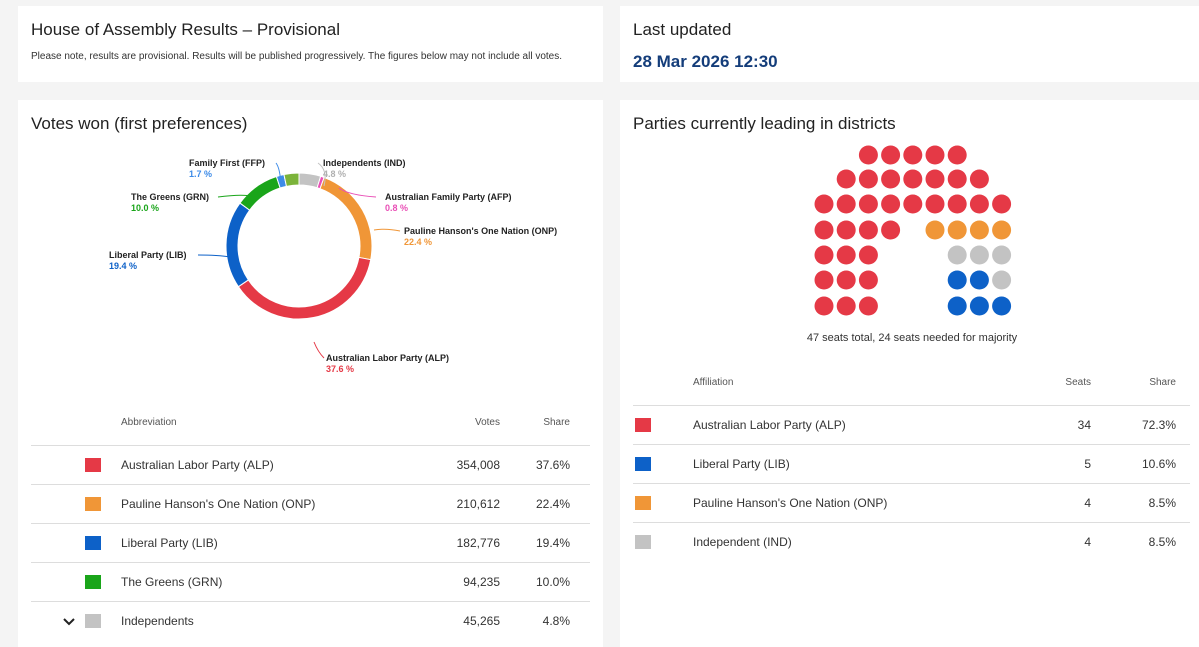 Image resolution: width=1199 pixels, height=647 pixels. What do you see at coordinates (310, 581) in the screenshot?
I see `table-row: The Greens (GRN) 94,235 10.0%` at bounding box center [310, 581].